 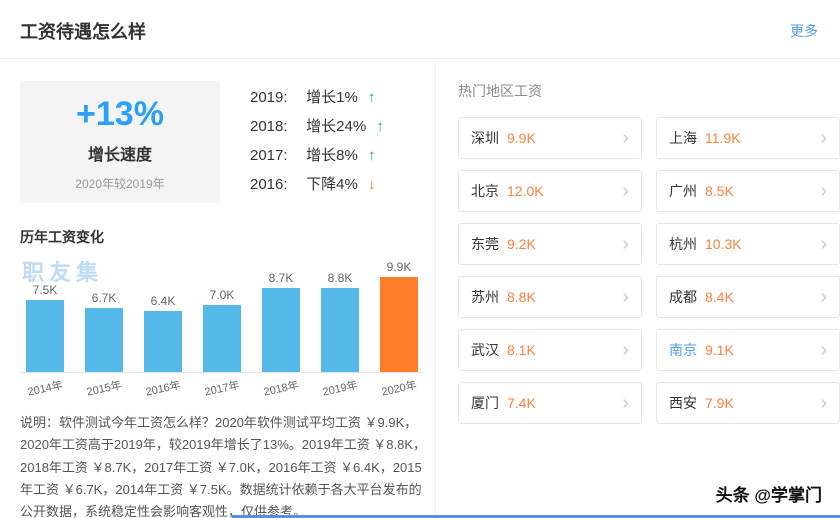 I want to click on growth-year-list: 2019: 增长1% ↑ 2018: 增长24% ↑ 2017: 增长8% ↑, so click(x=317, y=143).